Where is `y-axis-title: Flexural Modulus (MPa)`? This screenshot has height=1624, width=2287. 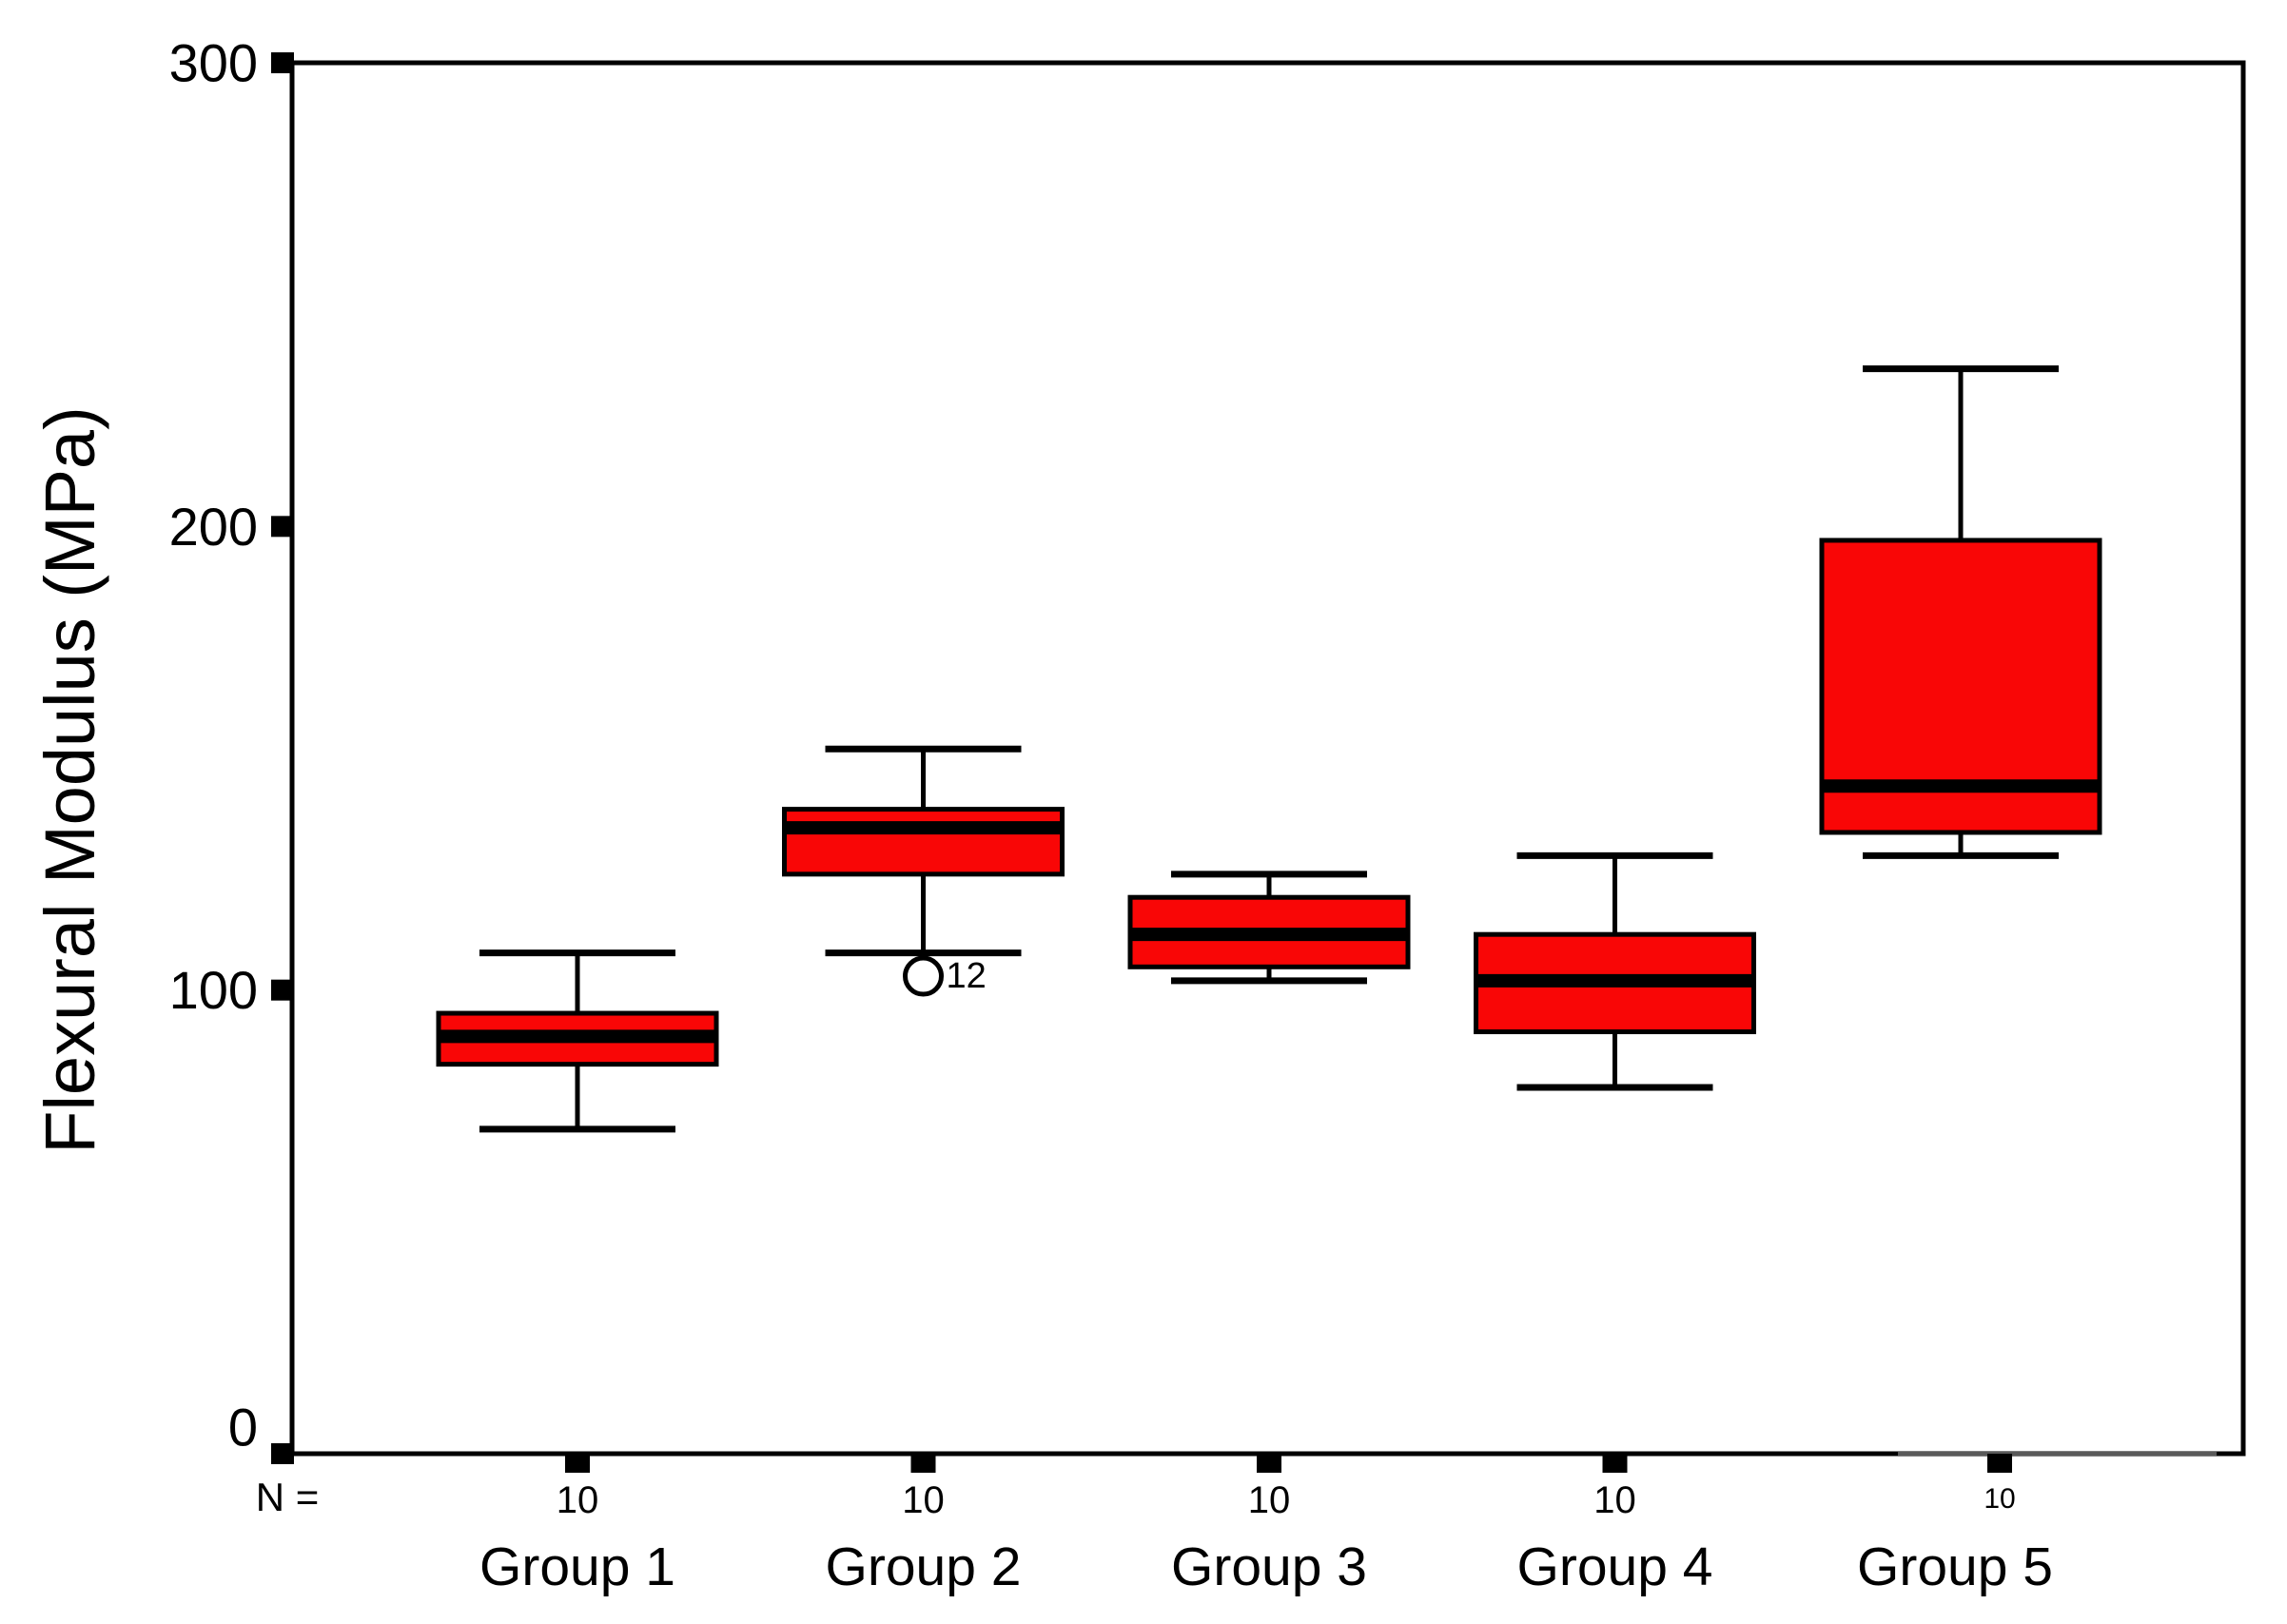 y-axis-title: Flexural Modulus (MPa) is located at coordinates (69, 779).